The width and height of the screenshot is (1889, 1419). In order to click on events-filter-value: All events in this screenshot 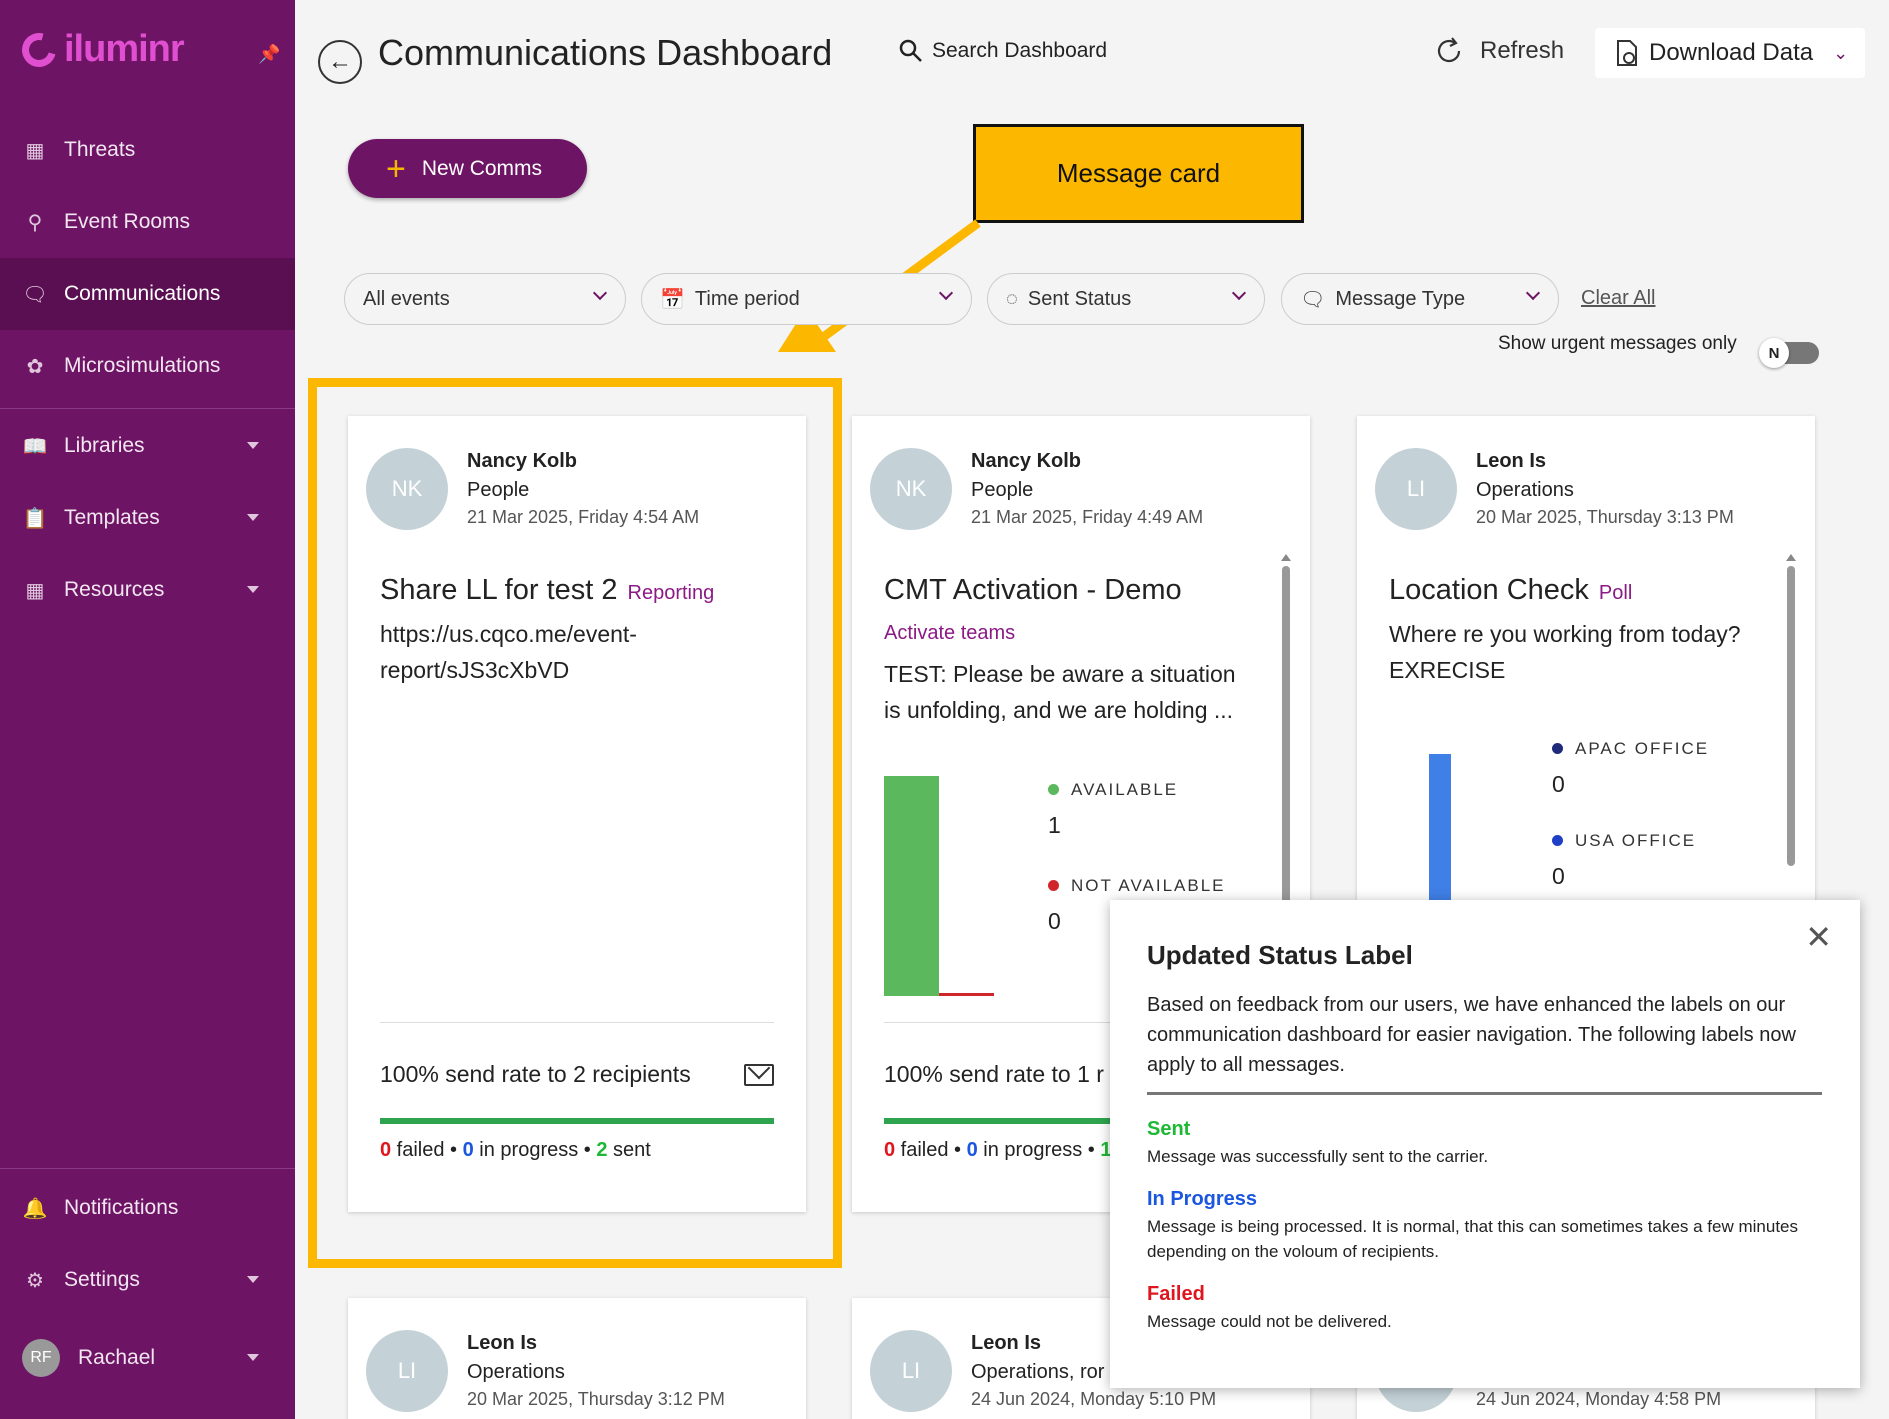, I will do `click(406, 298)`.